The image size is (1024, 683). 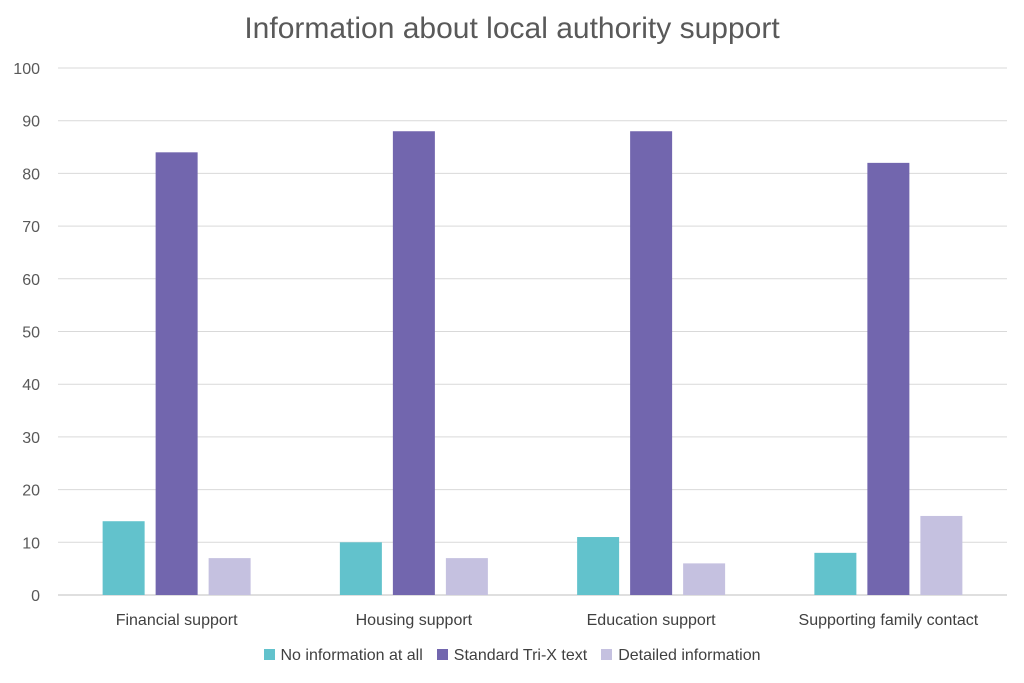 What do you see at coordinates (177, 620) in the screenshot?
I see `x-category-label: Financial support` at bounding box center [177, 620].